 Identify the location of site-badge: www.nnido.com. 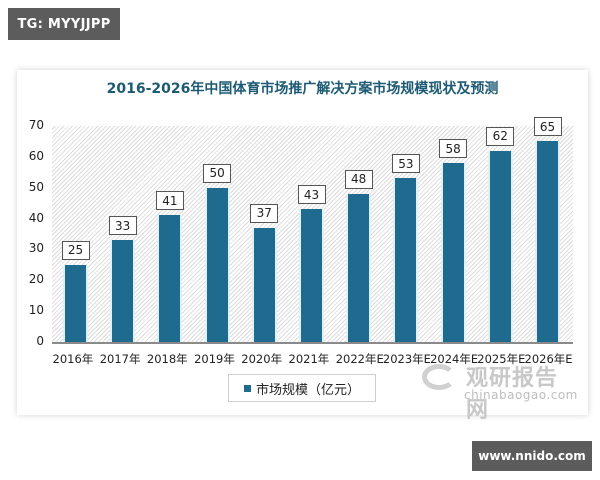
(532, 456).